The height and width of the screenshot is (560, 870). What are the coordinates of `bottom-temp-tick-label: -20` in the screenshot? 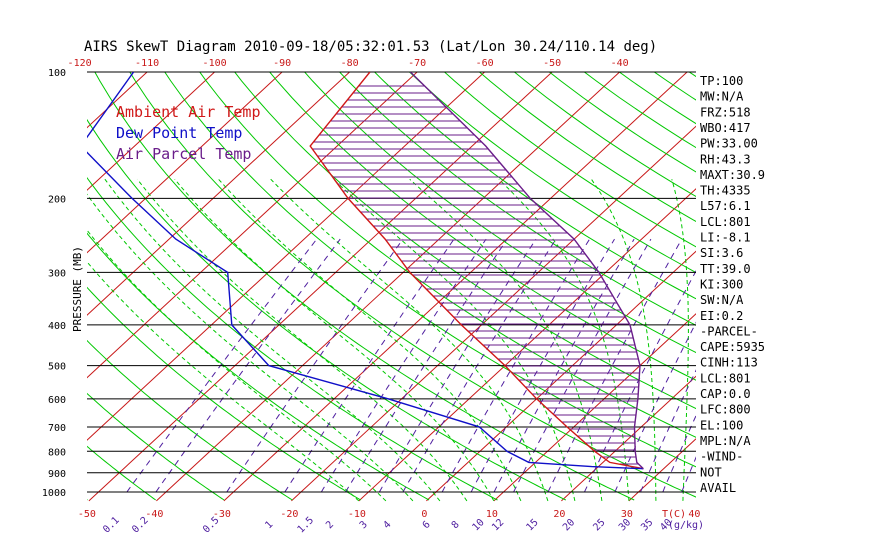 It's located at (289, 514).